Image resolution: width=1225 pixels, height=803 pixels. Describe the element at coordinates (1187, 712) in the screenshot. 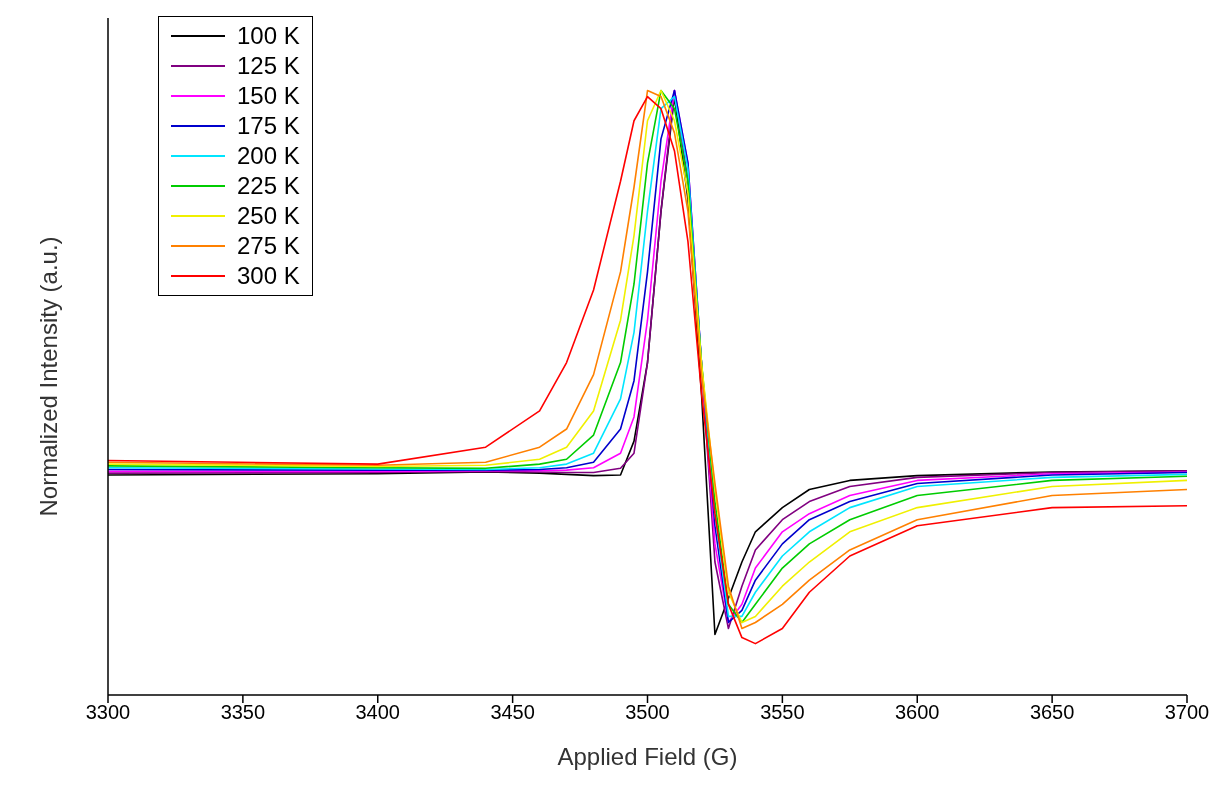

I see `x-tick-label: 3700` at that location.